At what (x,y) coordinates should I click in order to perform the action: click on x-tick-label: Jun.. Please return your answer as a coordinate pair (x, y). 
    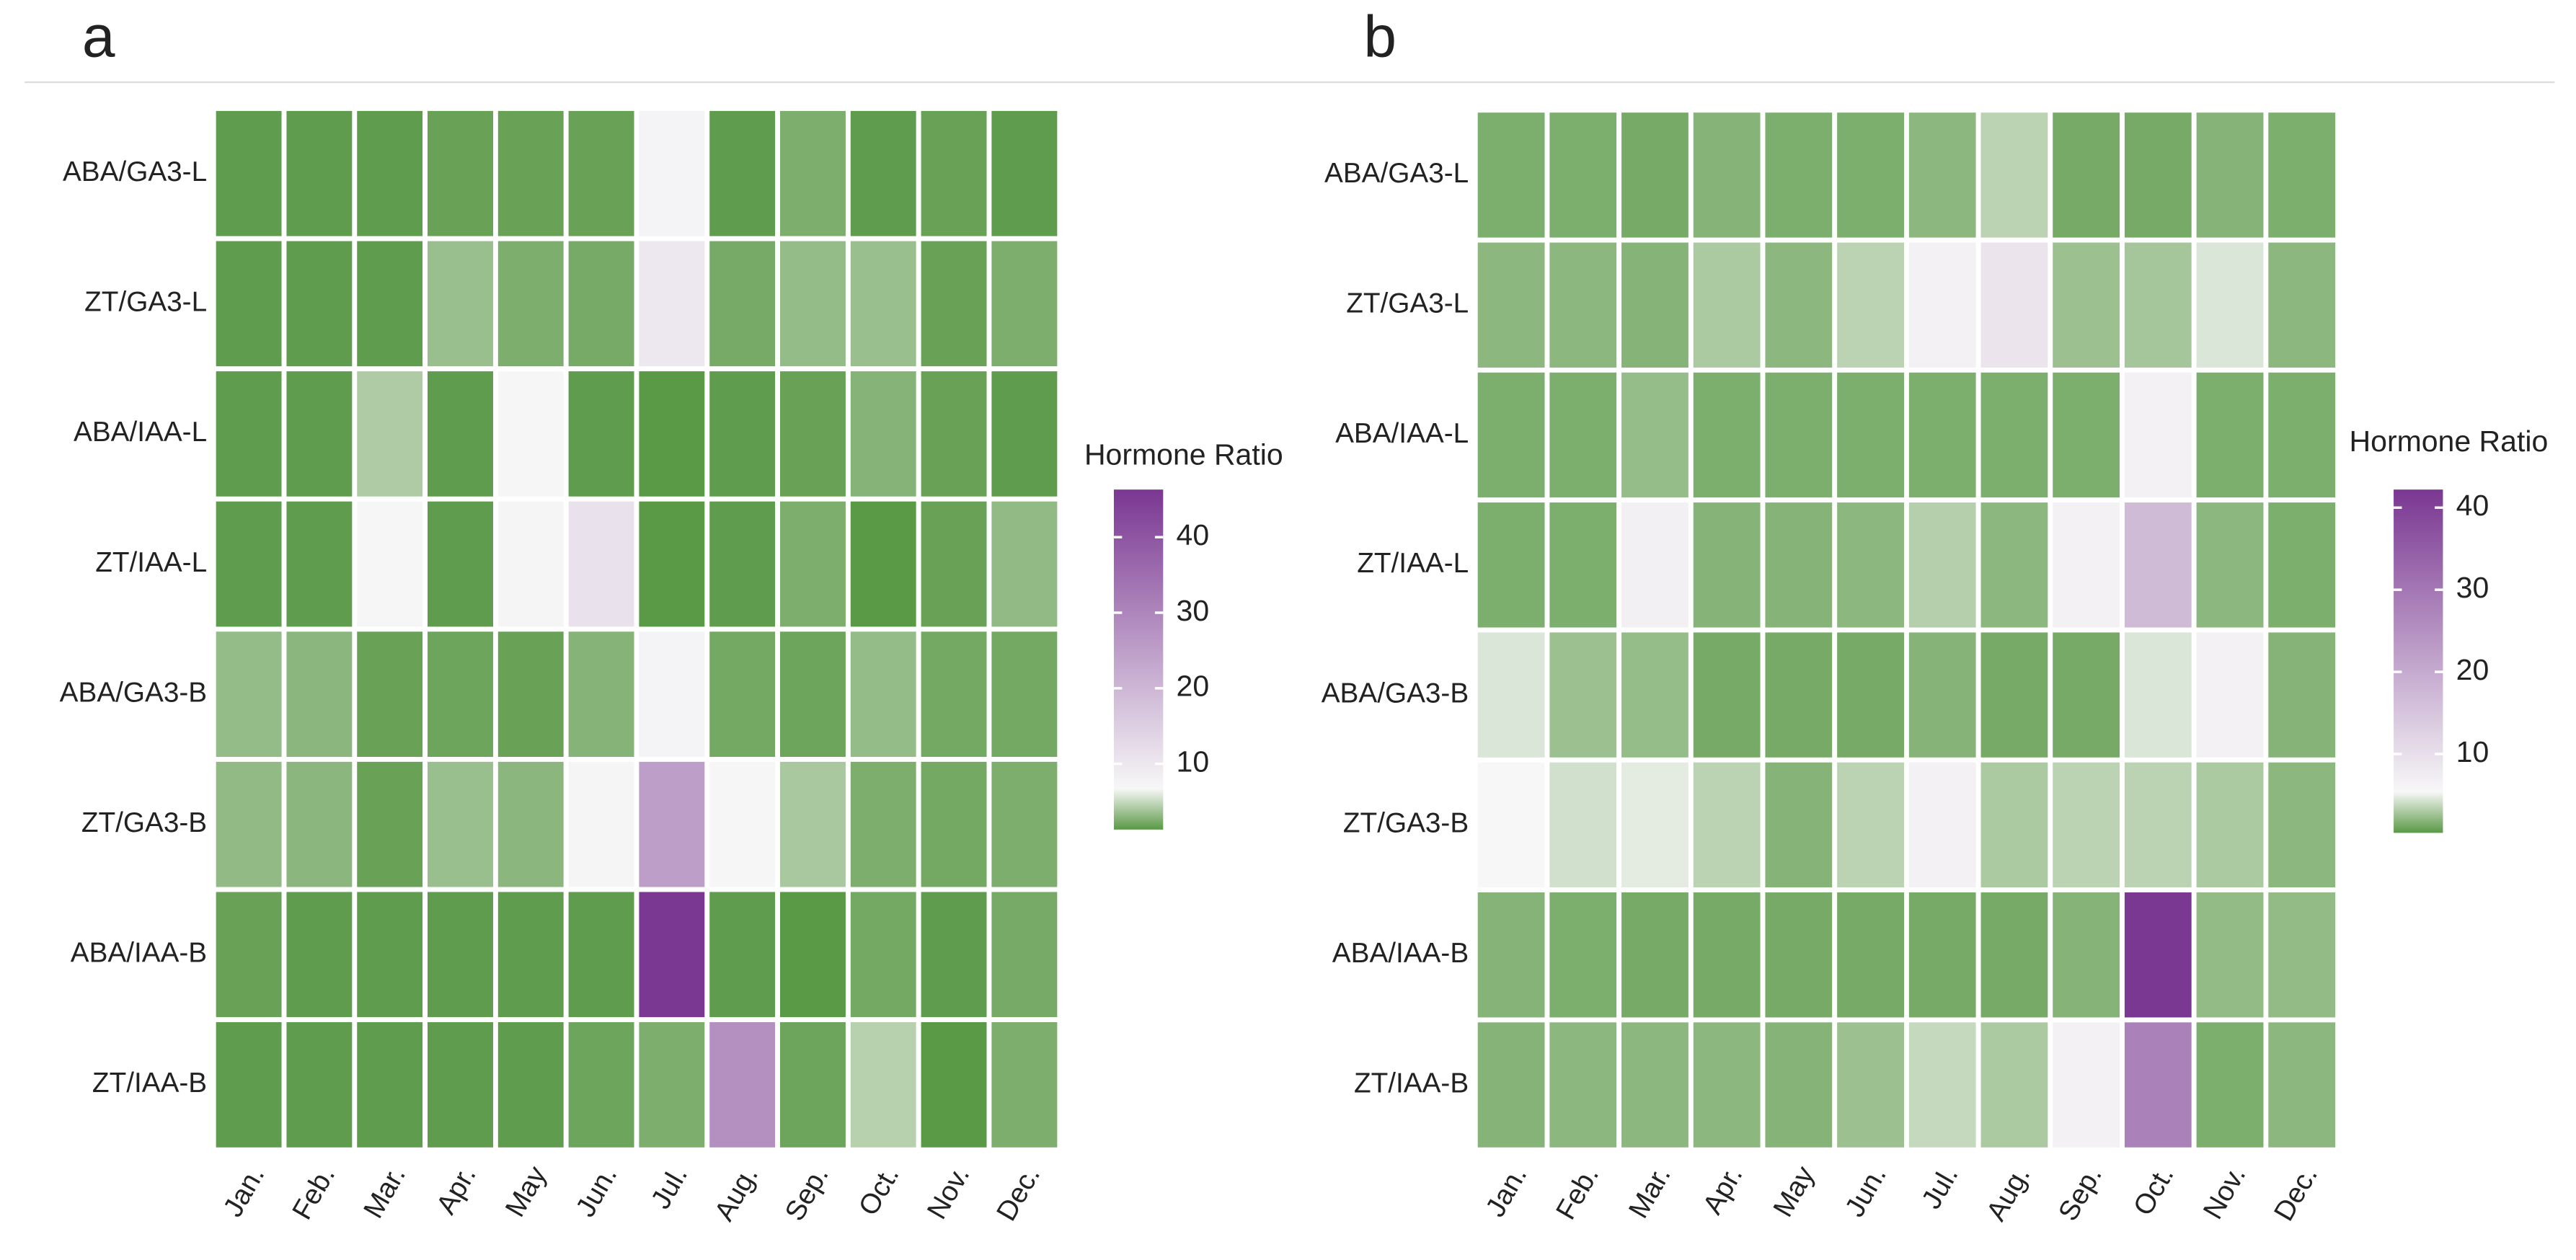
    Looking at the image, I should click on (1866, 1192).